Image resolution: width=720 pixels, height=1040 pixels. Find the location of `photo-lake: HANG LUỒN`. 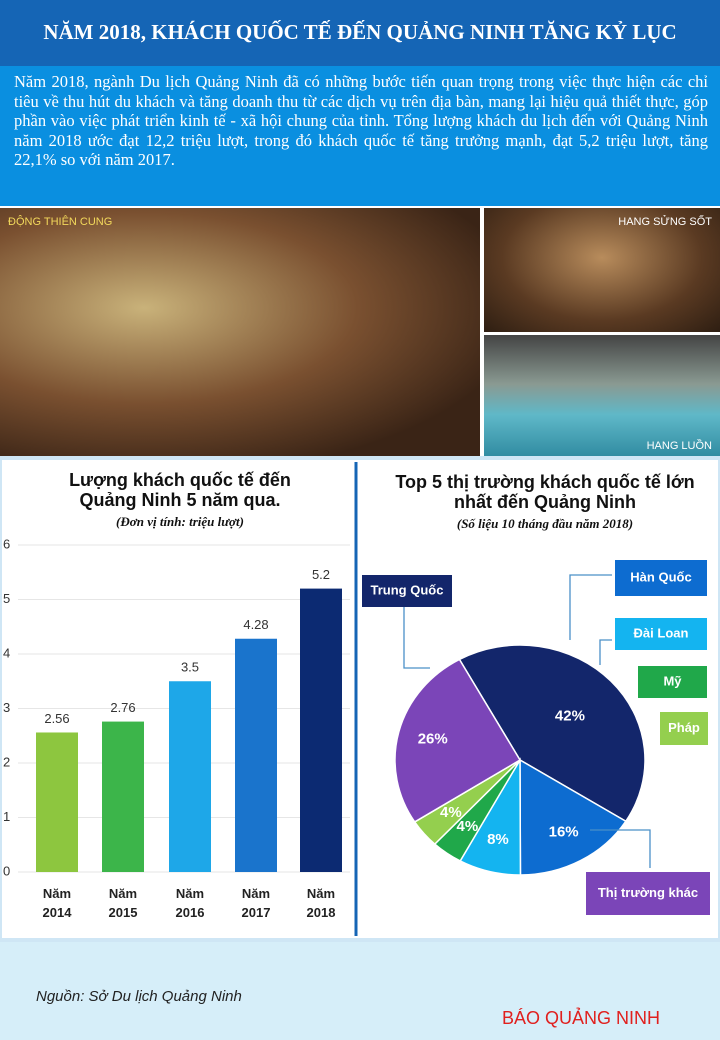

photo-lake: HANG LUỒN is located at coordinates (602, 396).